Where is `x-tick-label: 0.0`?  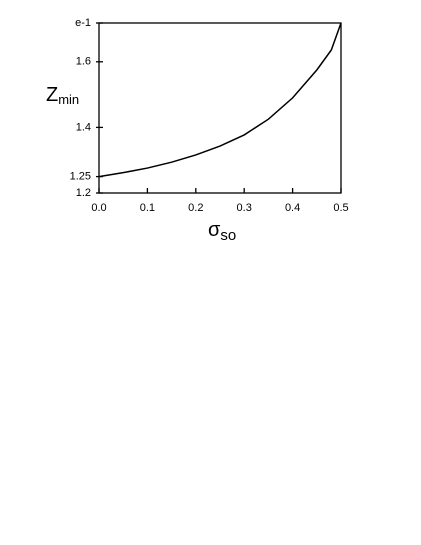
x-tick-label: 0.0 is located at coordinates (98, 208).